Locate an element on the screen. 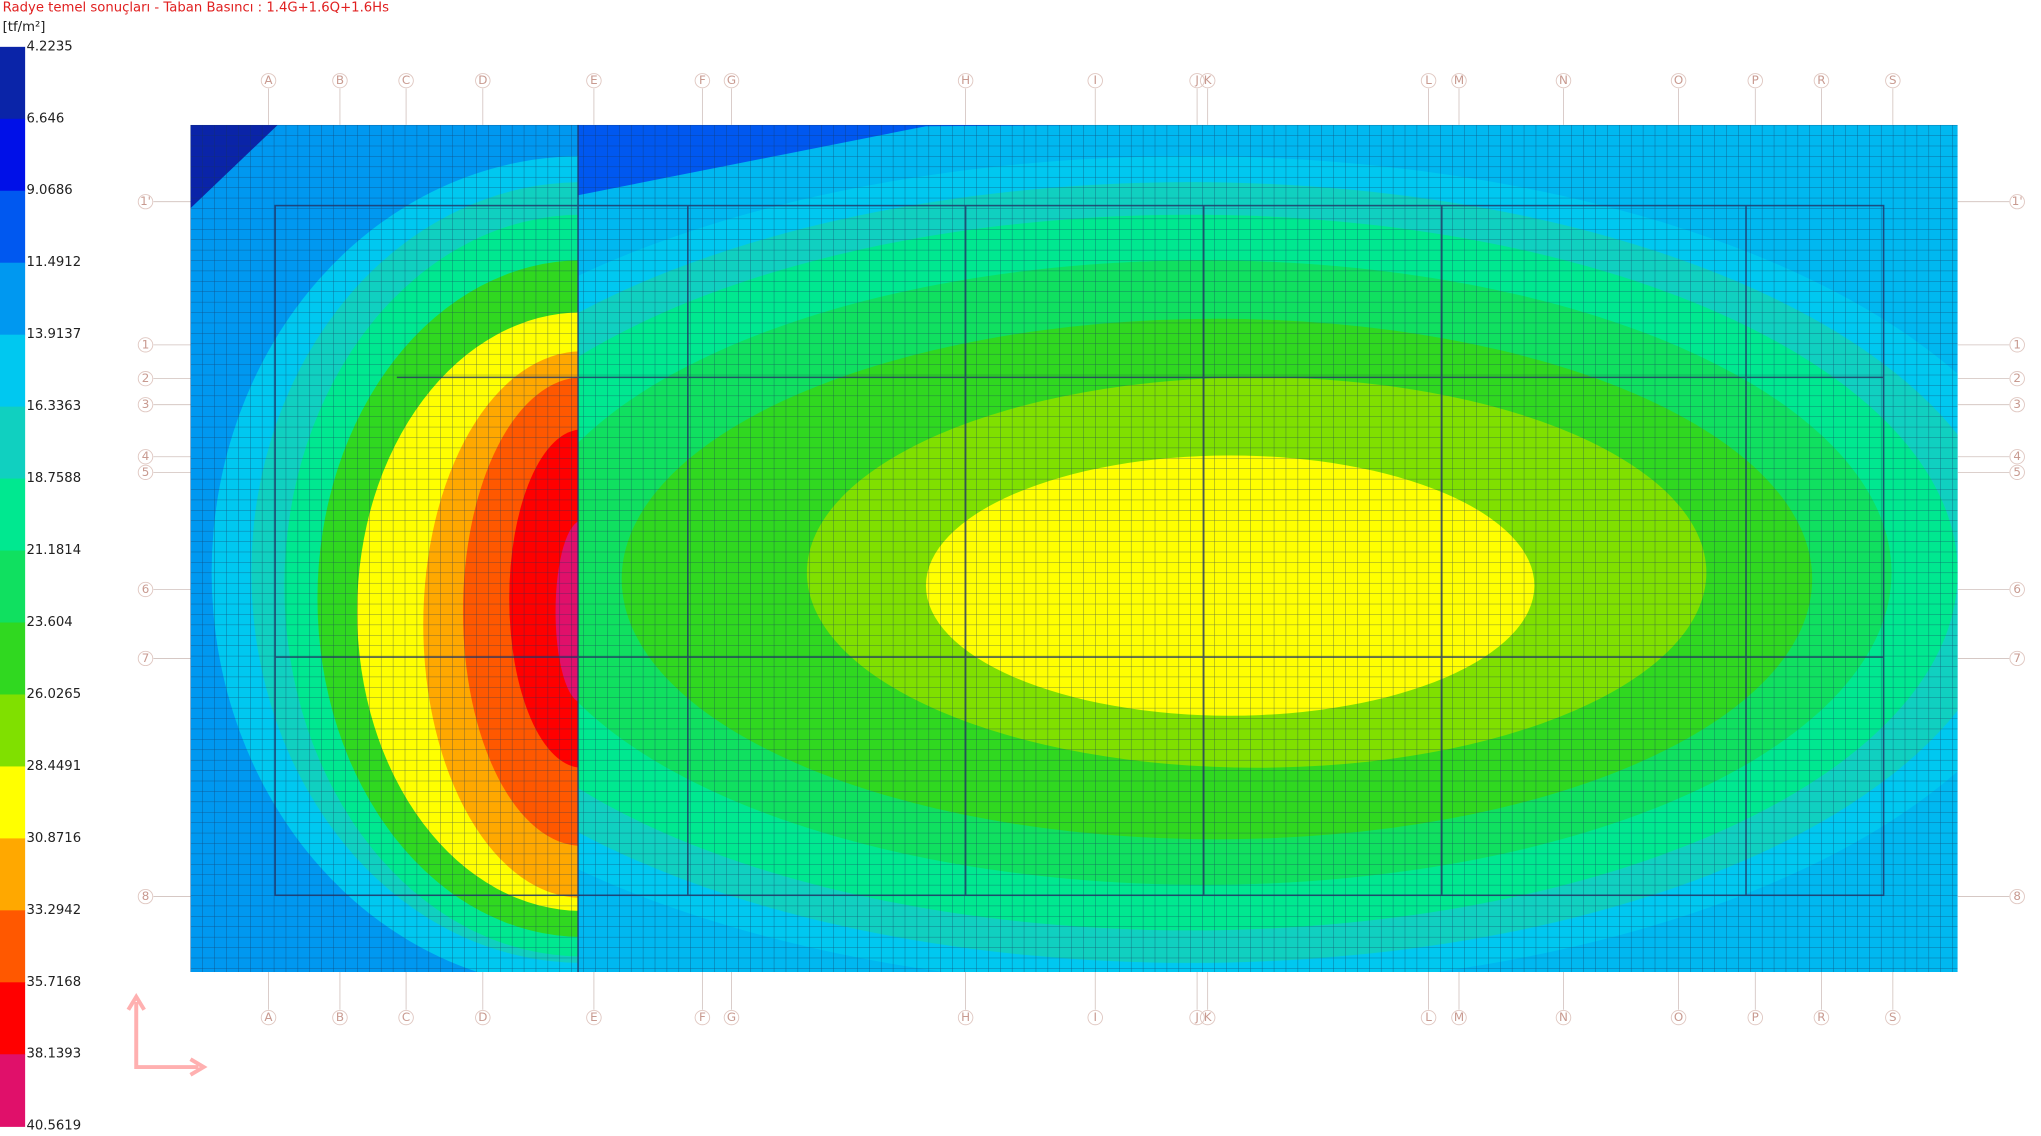 Image resolution: width=2041 pixels, height=1136 pixels. axis-label: 1 is located at coordinates (2017, 344).